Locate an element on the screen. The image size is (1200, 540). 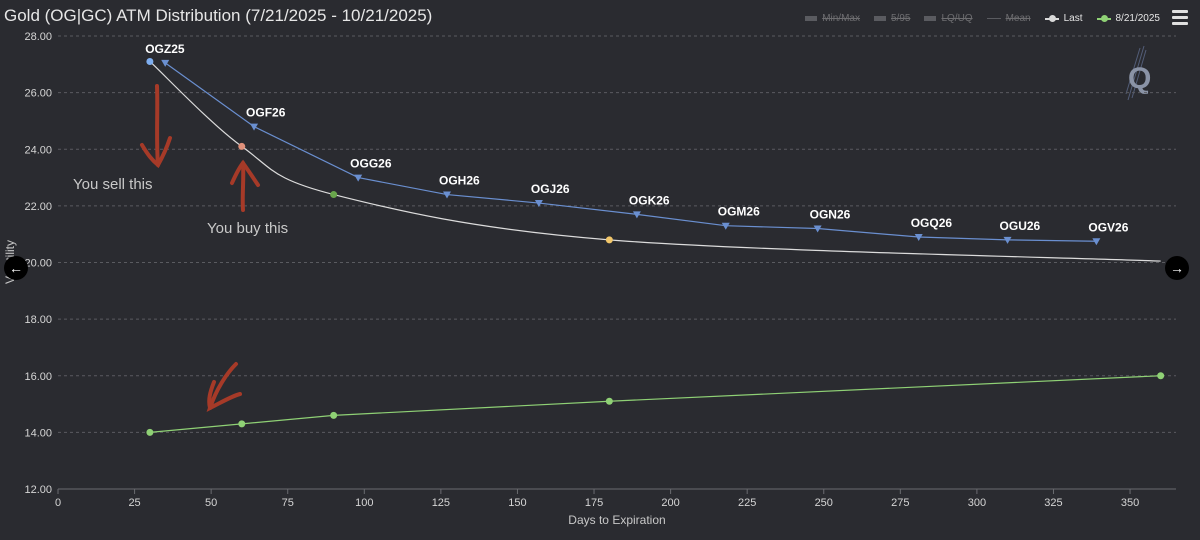
contract-label: OGQ26 is located at coordinates (932, 223).